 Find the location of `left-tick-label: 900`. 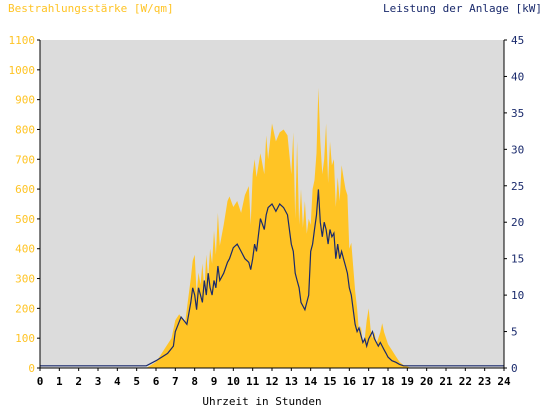

left-tick-label: 900 is located at coordinates (25, 100).